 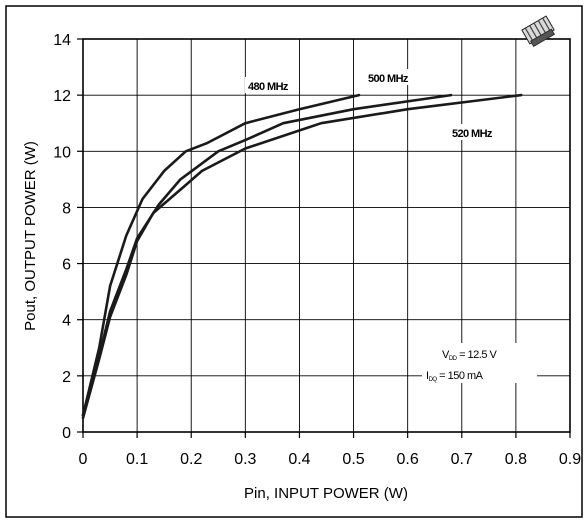 What do you see at coordinates (299, 459) in the screenshot?
I see `x-tick-label: 0.4` at bounding box center [299, 459].